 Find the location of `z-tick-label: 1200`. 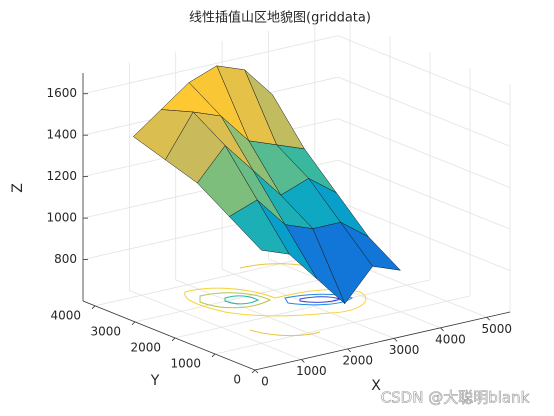

z-tick-label: 1200 is located at coordinates (61, 176).